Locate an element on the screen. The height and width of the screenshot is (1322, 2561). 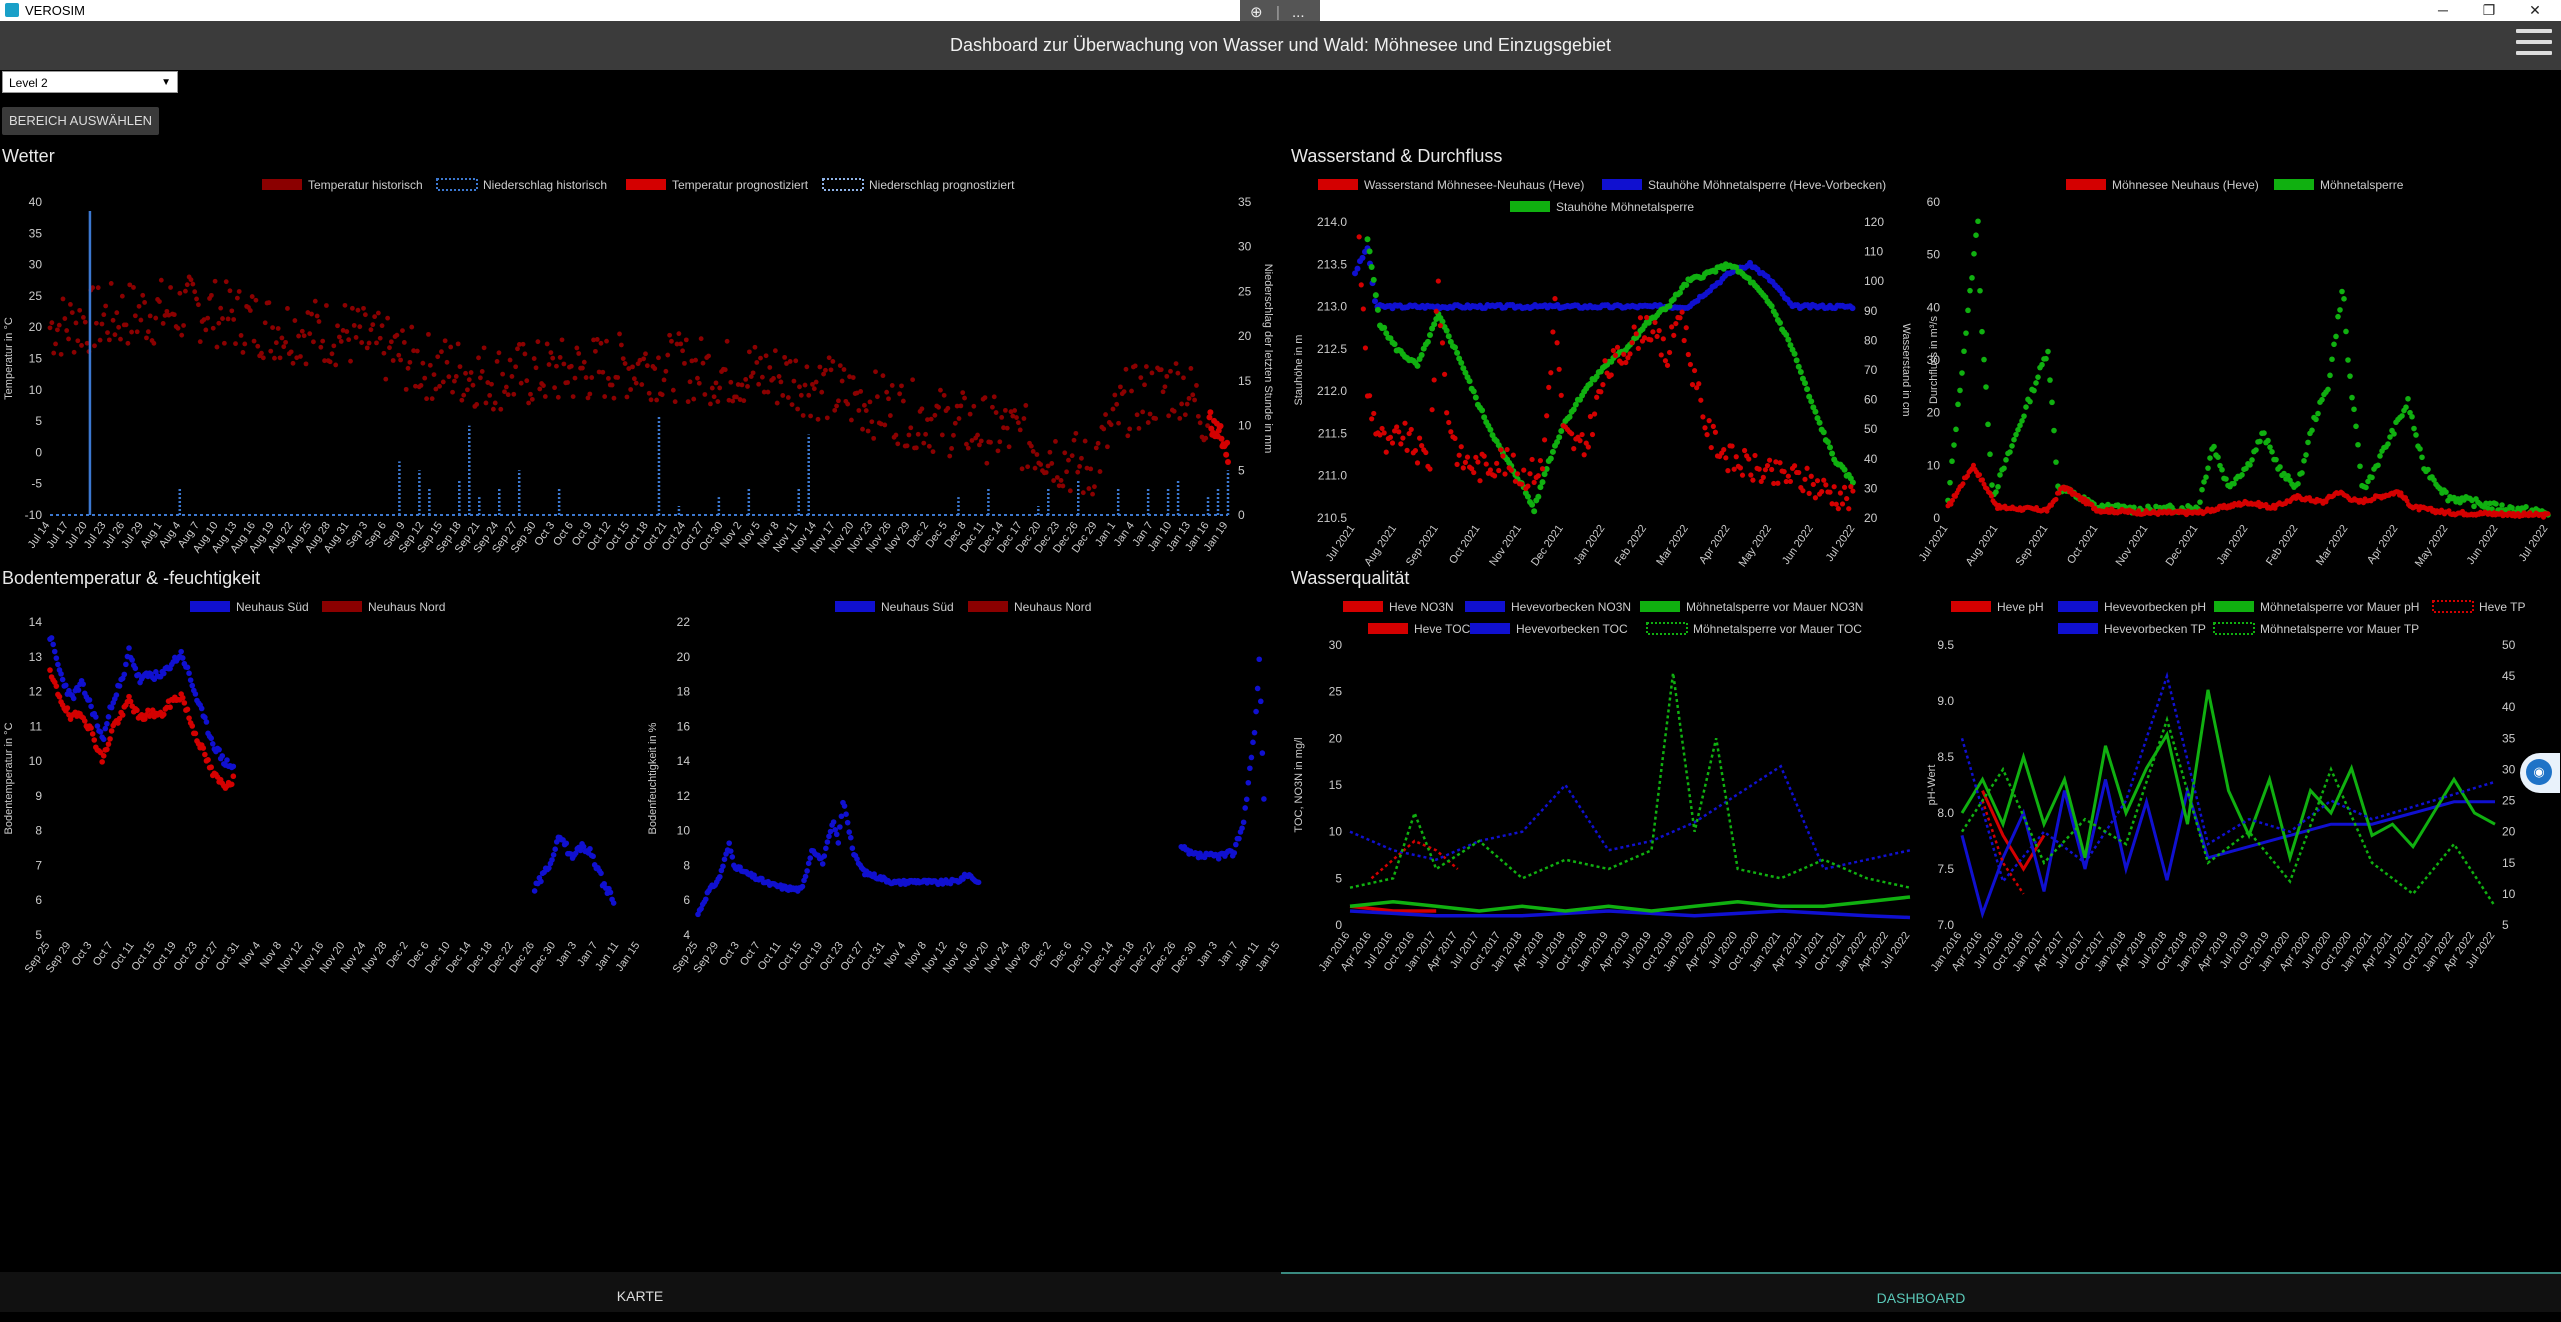
close-button: ✕ is located at coordinates (2535, 10).